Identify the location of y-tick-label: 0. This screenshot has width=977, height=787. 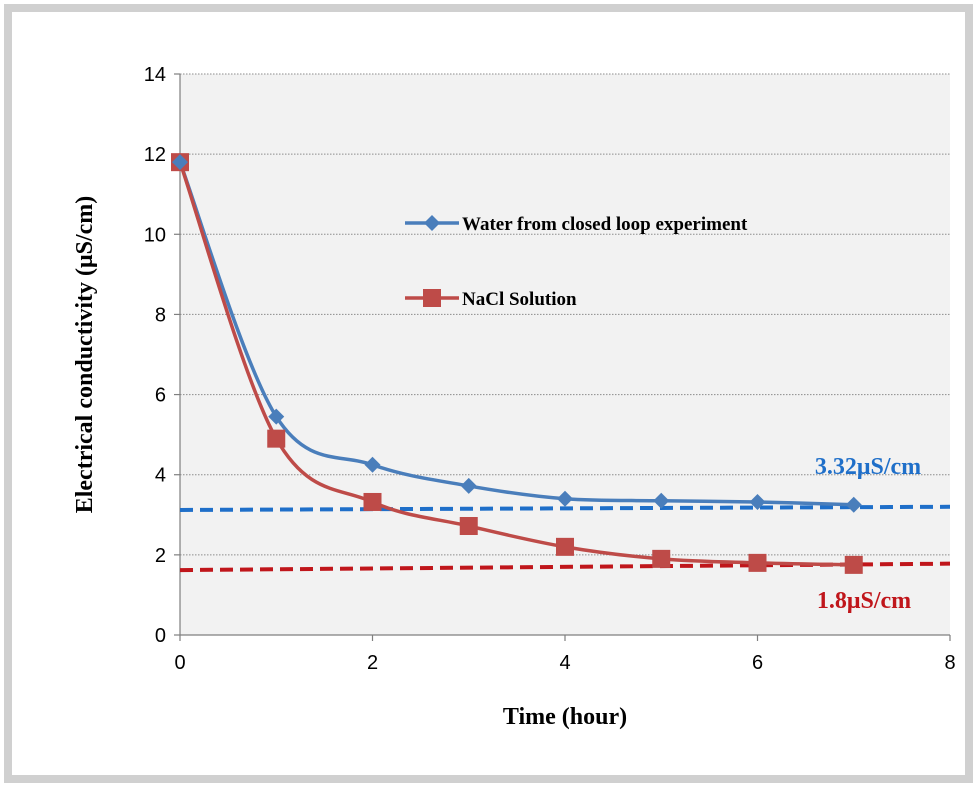
(160, 636).